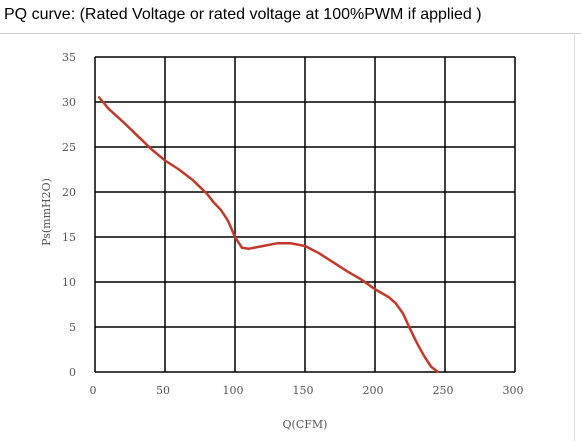 This screenshot has height=441, width=581. I want to click on y-tick-label: 25, so click(69, 147).